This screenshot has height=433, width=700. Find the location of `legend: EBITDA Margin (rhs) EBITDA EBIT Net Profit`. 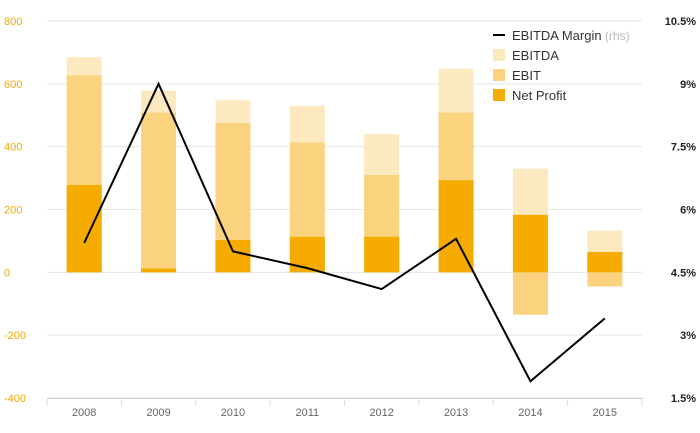

legend: EBITDA Margin (rhs) EBITDA EBIT Net Profit is located at coordinates (561, 65).